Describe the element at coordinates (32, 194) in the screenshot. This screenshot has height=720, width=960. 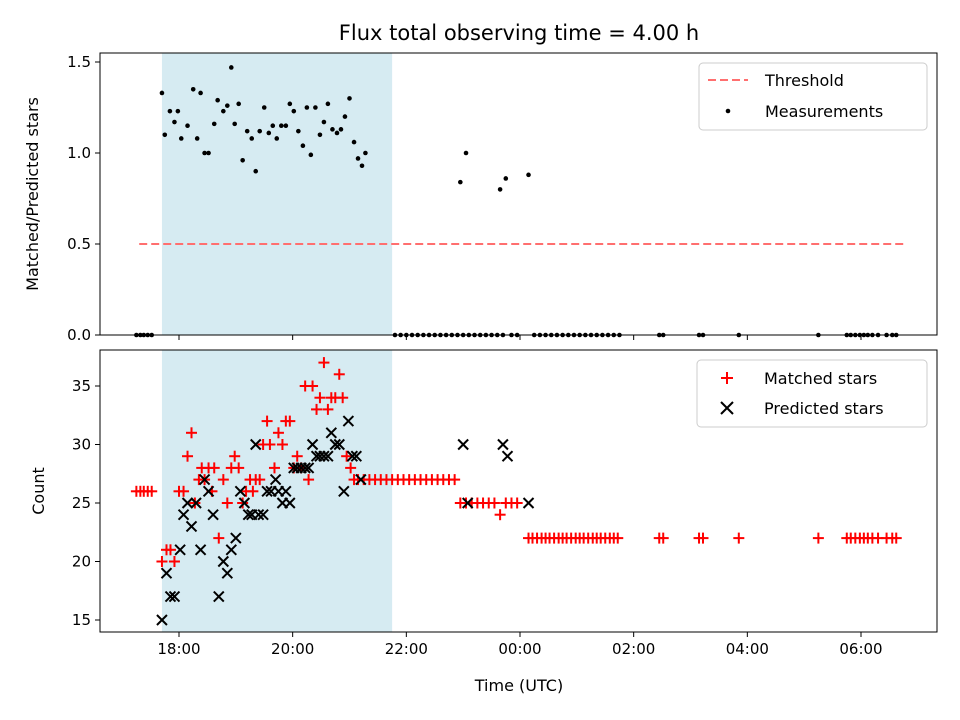
I see `top-y-axis-label: Matched/Predicted stars` at that location.